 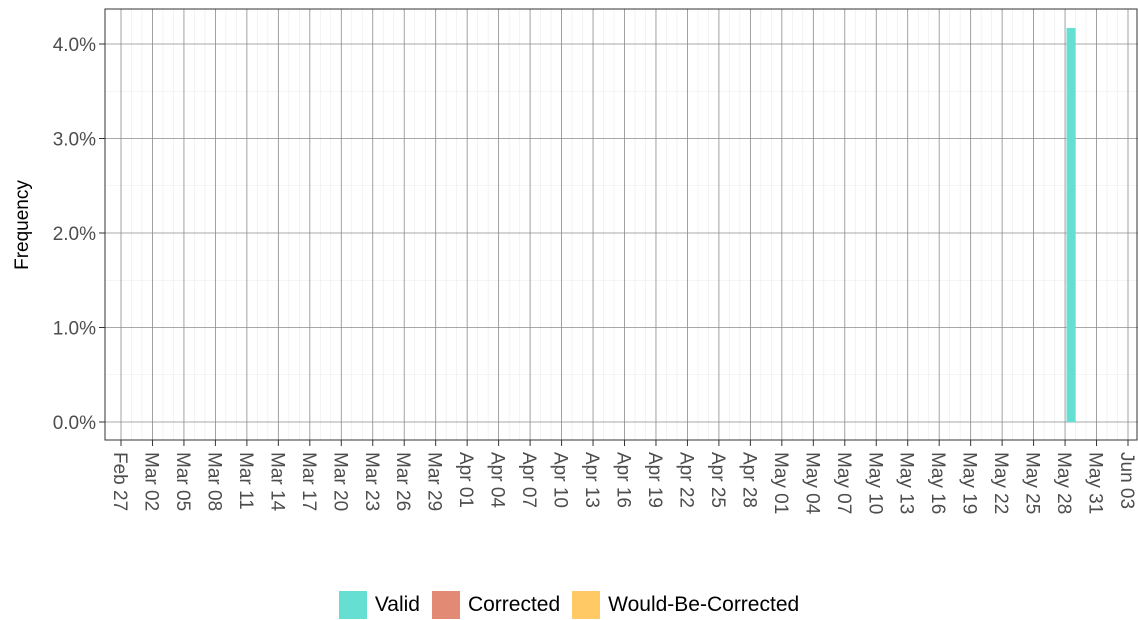 What do you see at coordinates (213, 481) in the screenshot?
I see `x-tick-label: Mar 08` at bounding box center [213, 481].